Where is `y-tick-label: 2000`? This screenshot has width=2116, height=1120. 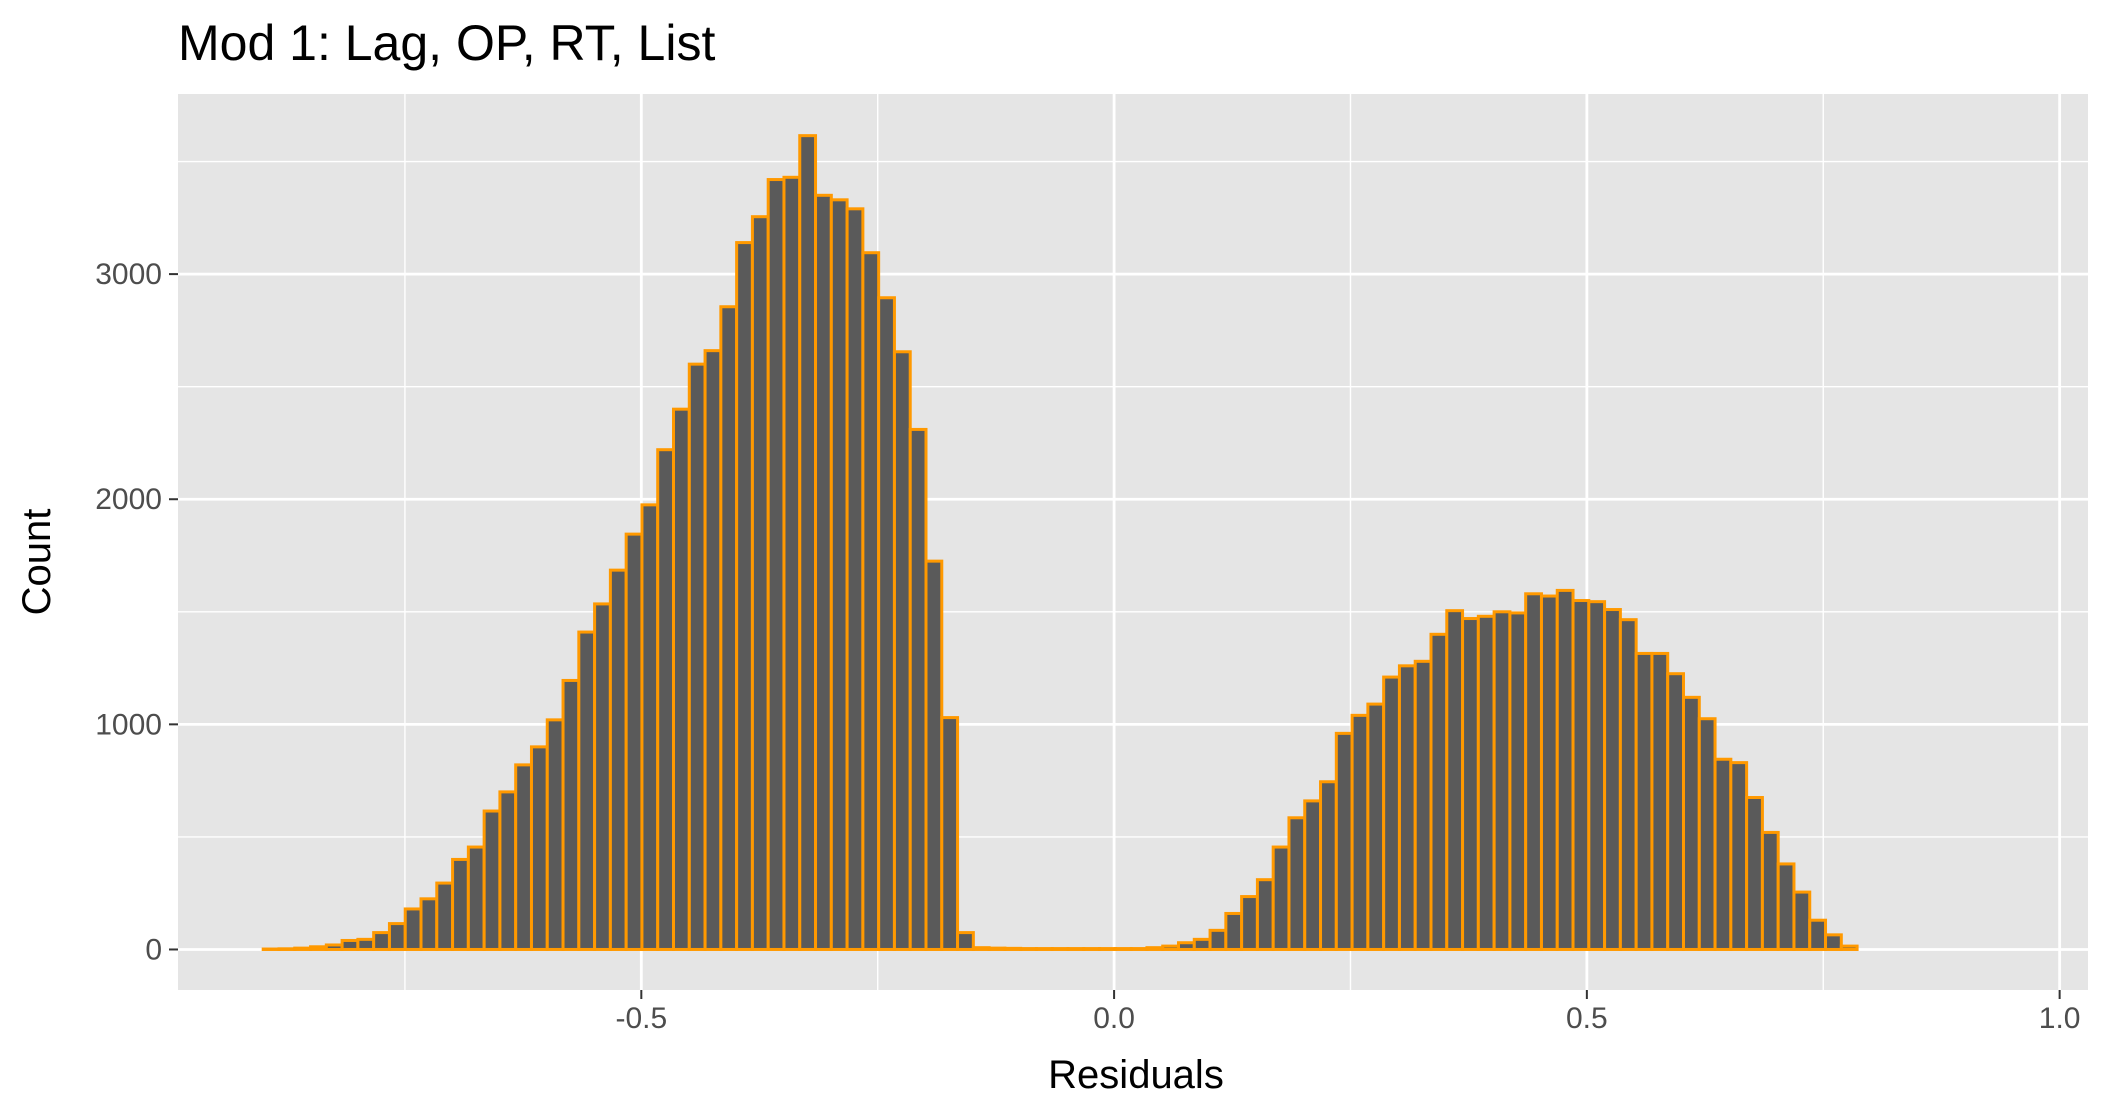 y-tick-label: 2000 is located at coordinates (128, 499).